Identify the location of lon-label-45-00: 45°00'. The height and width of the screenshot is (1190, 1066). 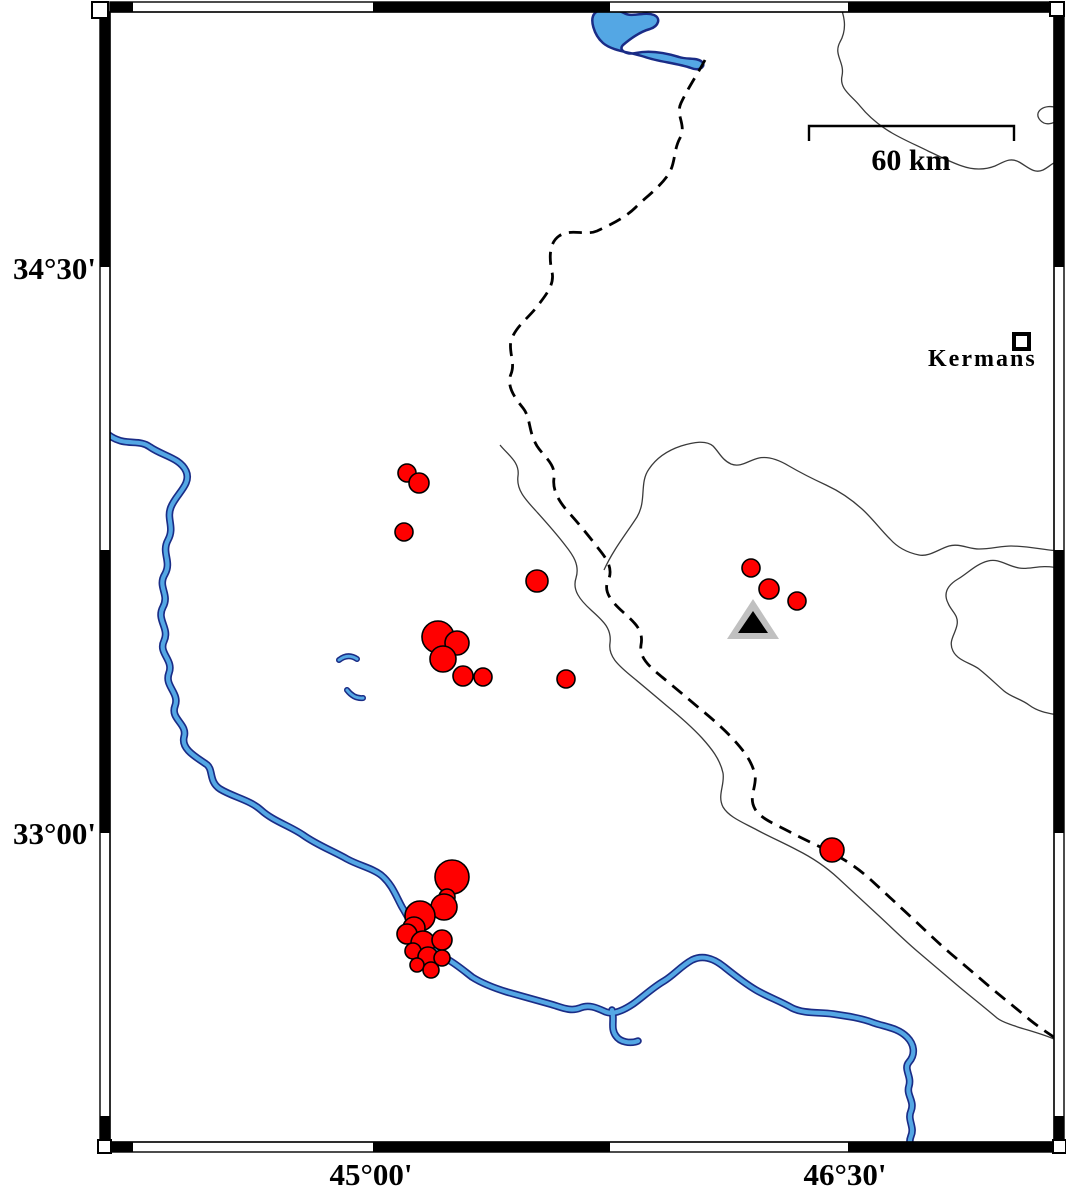
(370, 1173).